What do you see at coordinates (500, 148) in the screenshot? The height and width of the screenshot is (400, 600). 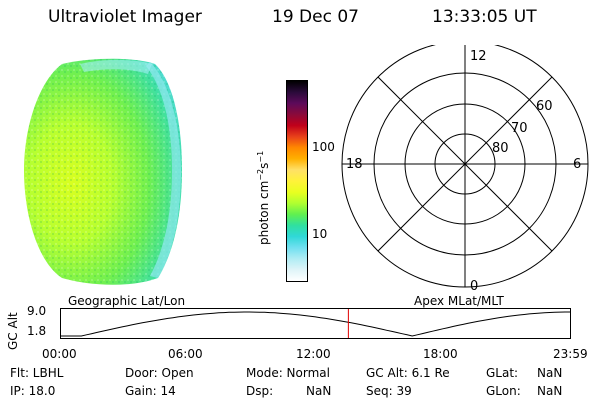 I see `lat-label-80: 80` at bounding box center [500, 148].